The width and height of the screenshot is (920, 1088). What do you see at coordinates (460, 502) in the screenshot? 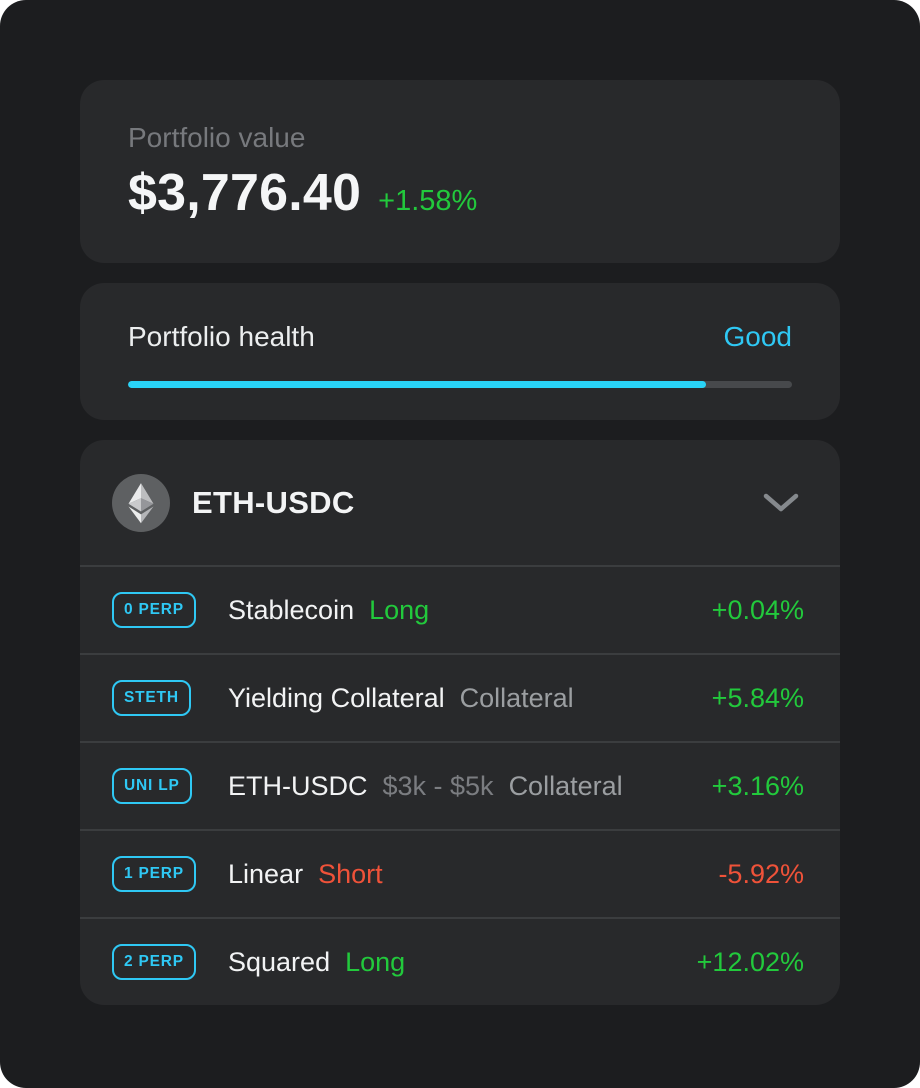
I see `pool-header: ETH-USDC` at bounding box center [460, 502].